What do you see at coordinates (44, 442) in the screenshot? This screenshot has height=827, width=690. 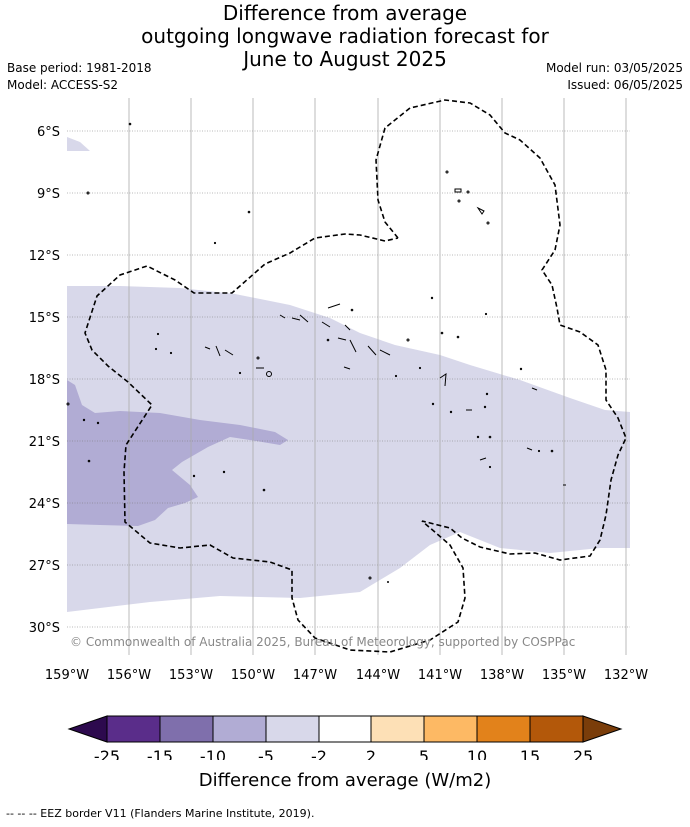 I see `lat-label: 21°S` at bounding box center [44, 442].